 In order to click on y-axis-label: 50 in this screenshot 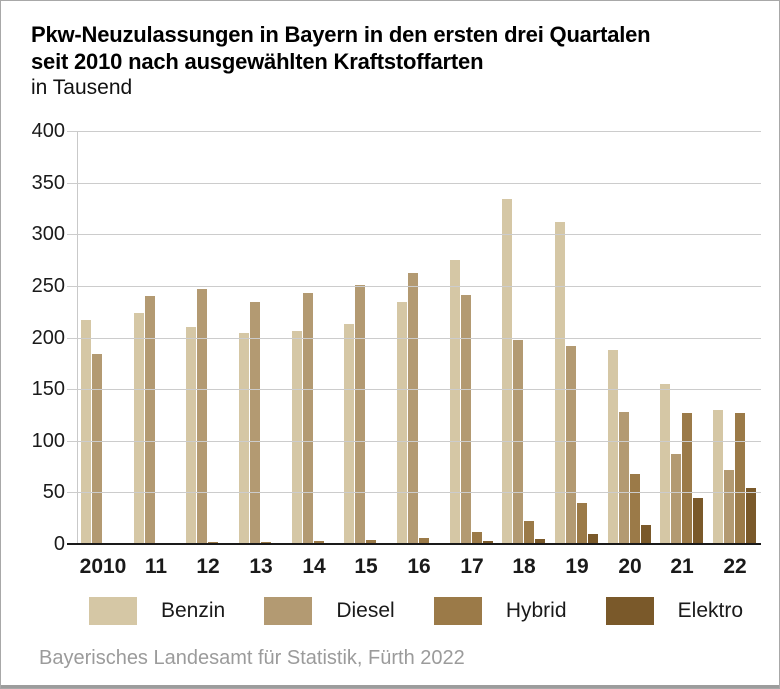, I will do `click(53, 492)`.